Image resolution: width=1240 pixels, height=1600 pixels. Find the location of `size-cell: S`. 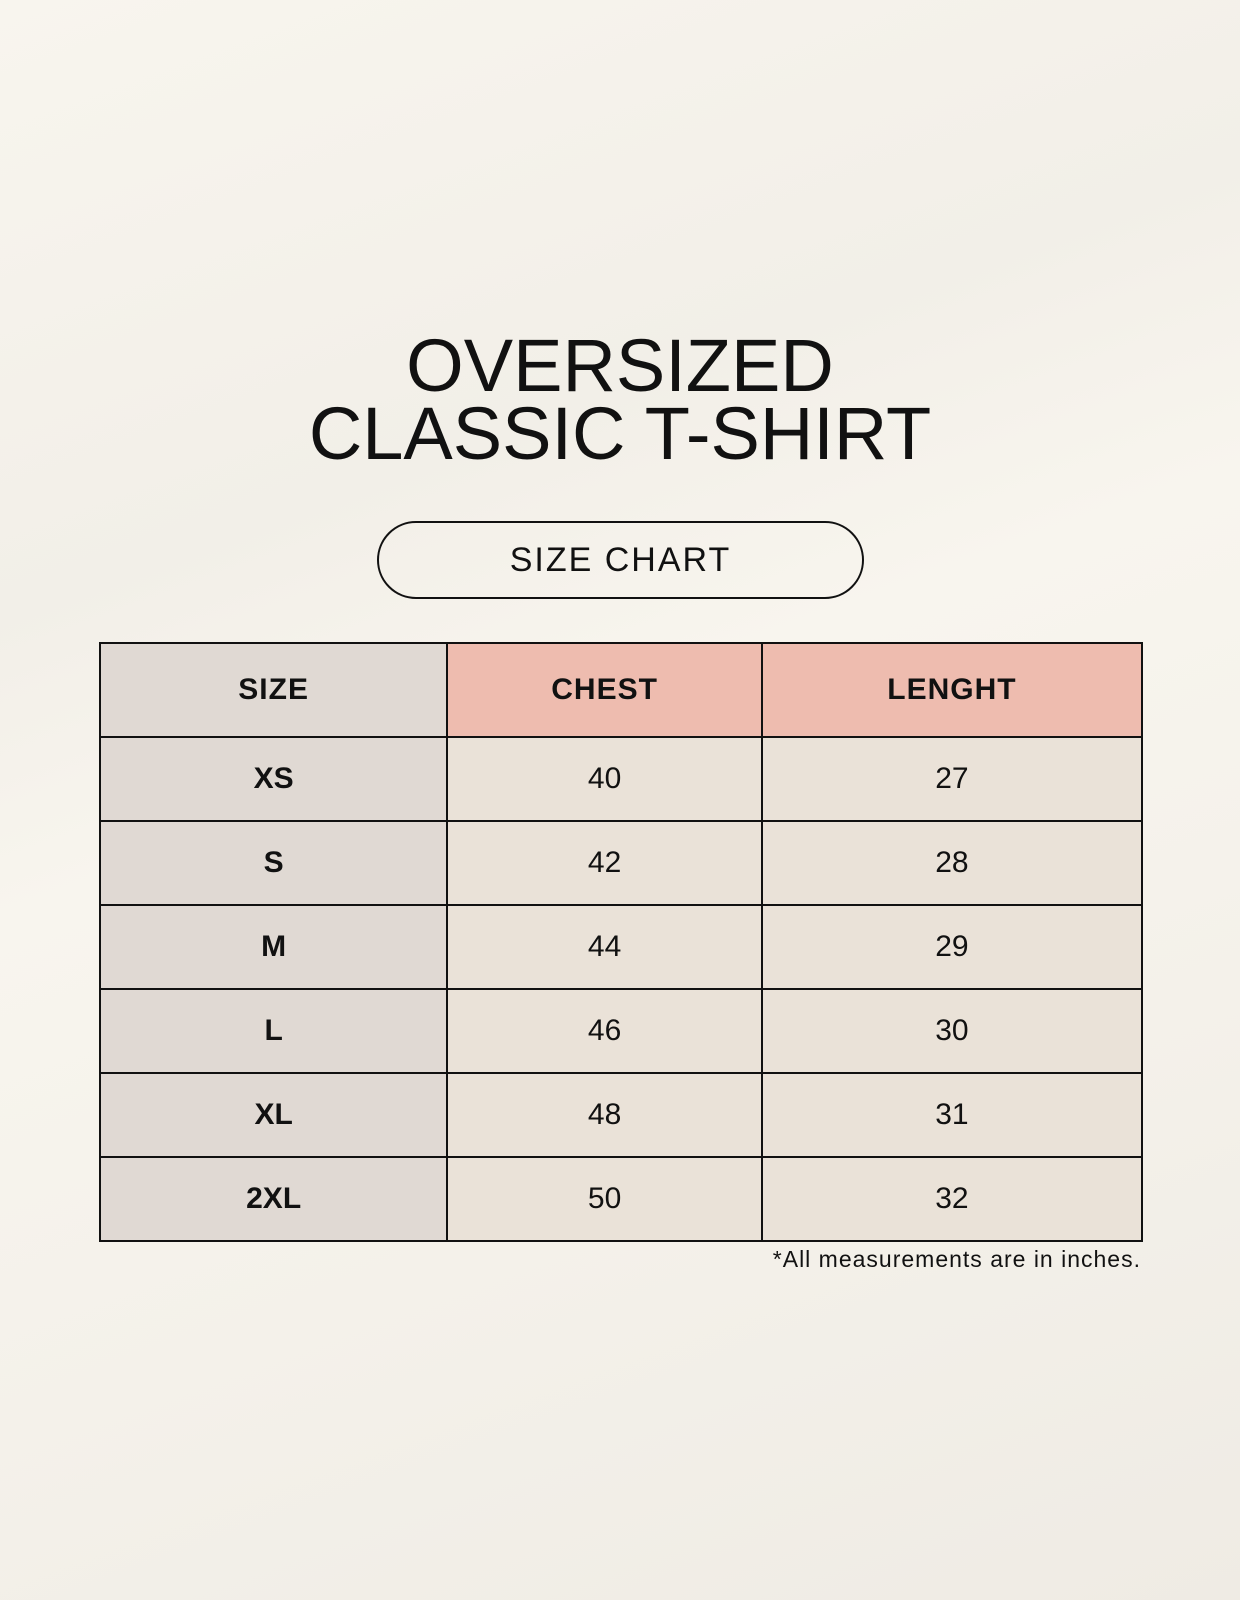

size-cell: S is located at coordinates (273, 863).